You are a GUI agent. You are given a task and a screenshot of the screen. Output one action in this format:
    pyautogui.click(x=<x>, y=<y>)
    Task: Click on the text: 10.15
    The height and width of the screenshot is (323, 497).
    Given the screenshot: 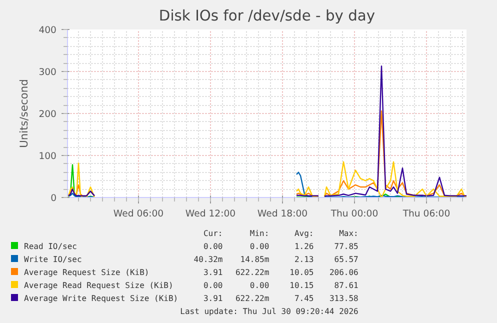 What is the action you would take?
    pyautogui.click(x=301, y=286)
    